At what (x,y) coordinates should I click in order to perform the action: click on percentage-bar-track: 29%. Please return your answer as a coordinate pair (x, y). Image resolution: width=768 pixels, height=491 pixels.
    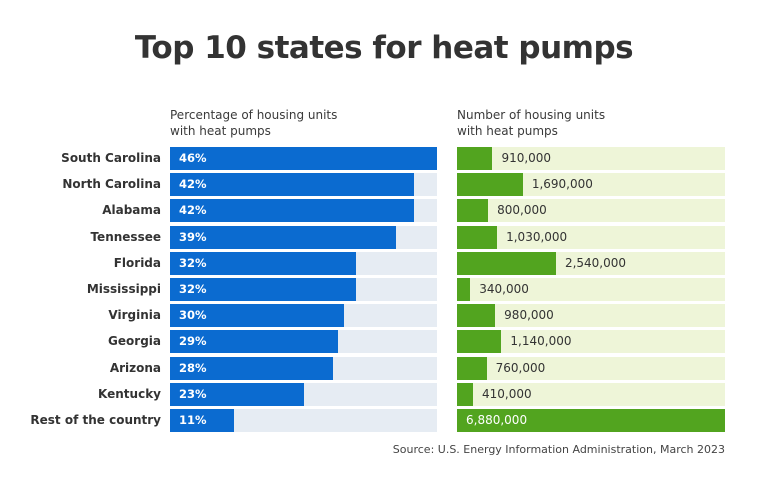
    Looking at the image, I should click on (303, 341).